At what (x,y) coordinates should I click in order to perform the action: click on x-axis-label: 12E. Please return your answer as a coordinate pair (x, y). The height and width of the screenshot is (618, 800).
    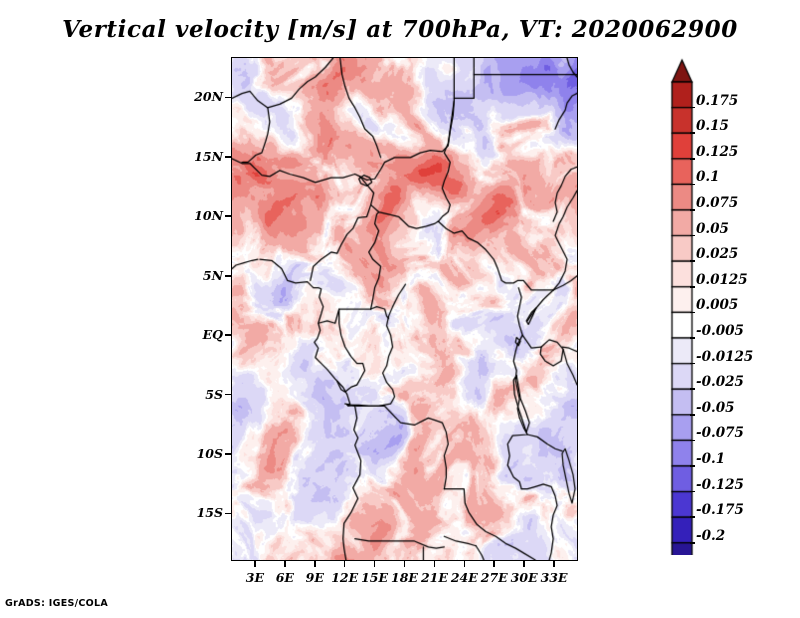
    Looking at the image, I should click on (345, 577).